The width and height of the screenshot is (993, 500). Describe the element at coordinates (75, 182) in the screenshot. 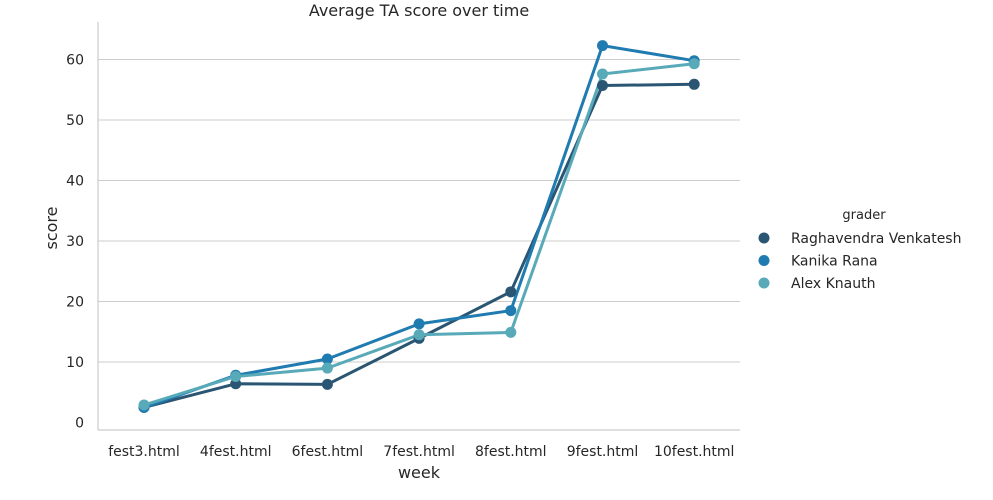

I see `y-tick-label: 40` at that location.